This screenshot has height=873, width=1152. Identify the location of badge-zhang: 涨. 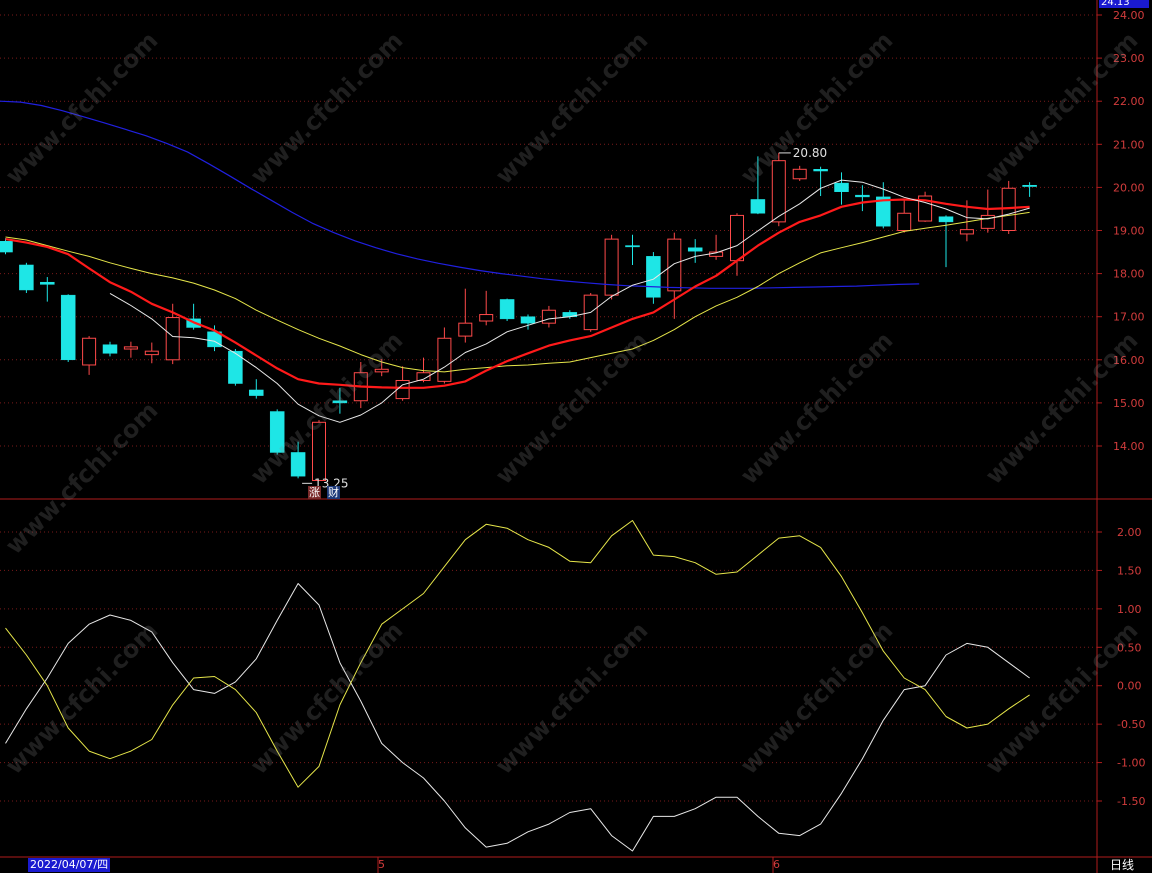
(314, 492).